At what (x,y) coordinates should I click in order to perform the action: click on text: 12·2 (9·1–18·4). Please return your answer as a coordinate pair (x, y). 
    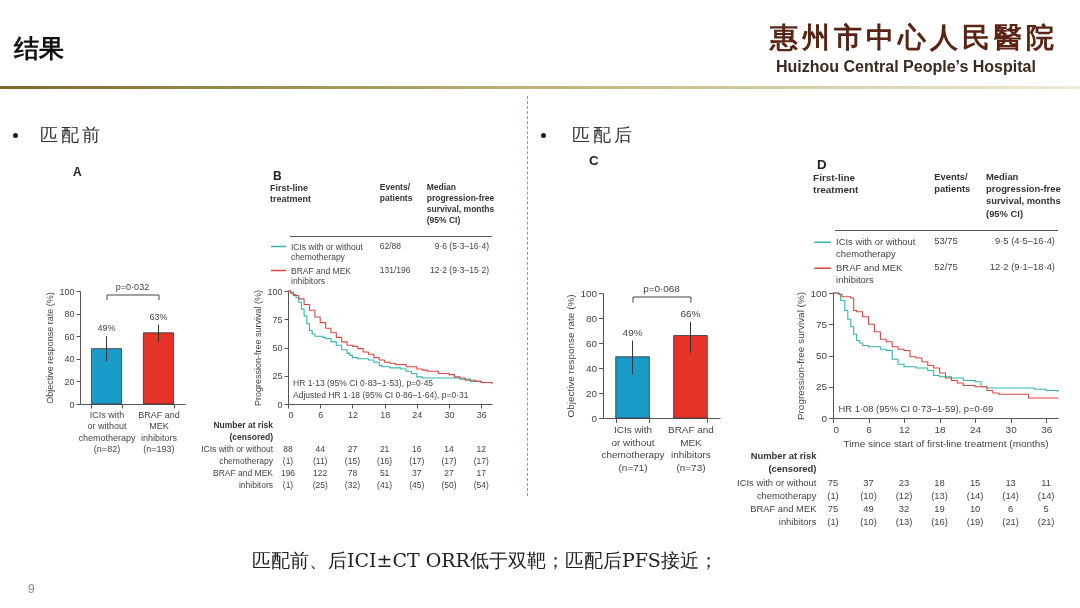
    Looking at the image, I should click on (1022, 267).